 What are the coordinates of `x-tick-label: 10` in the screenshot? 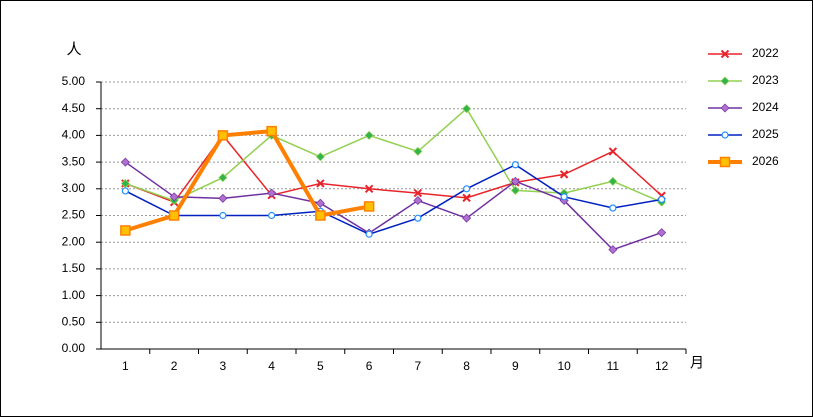 It's located at (564, 366).